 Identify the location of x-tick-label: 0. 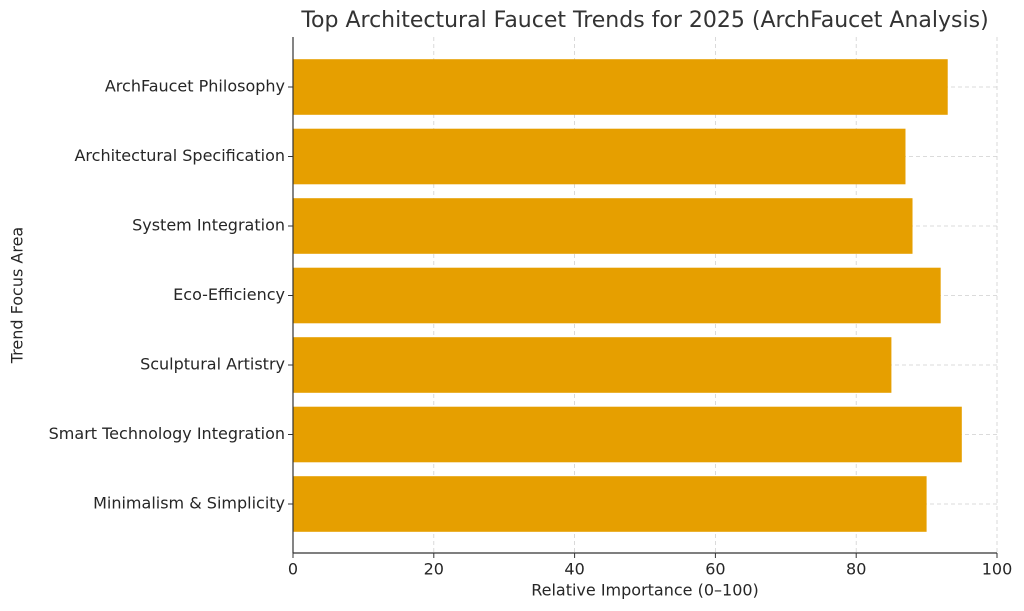
(293, 569).